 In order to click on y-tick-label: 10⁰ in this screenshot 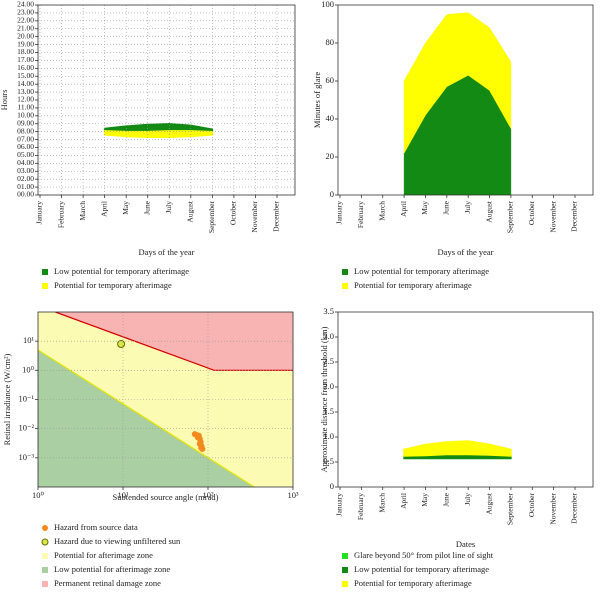, I will do `click(28, 369)`.